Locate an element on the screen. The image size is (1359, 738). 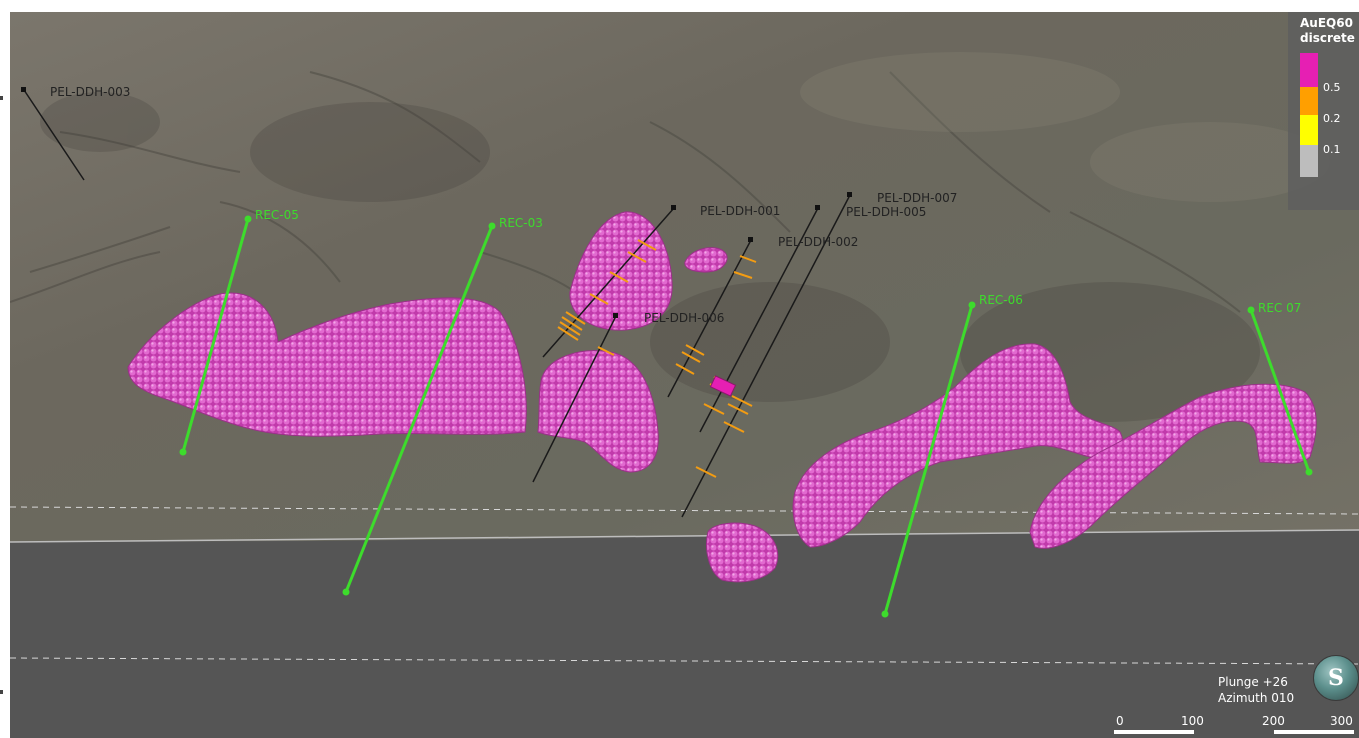
orebody-far-east-arc is located at coordinates (1173, 466).